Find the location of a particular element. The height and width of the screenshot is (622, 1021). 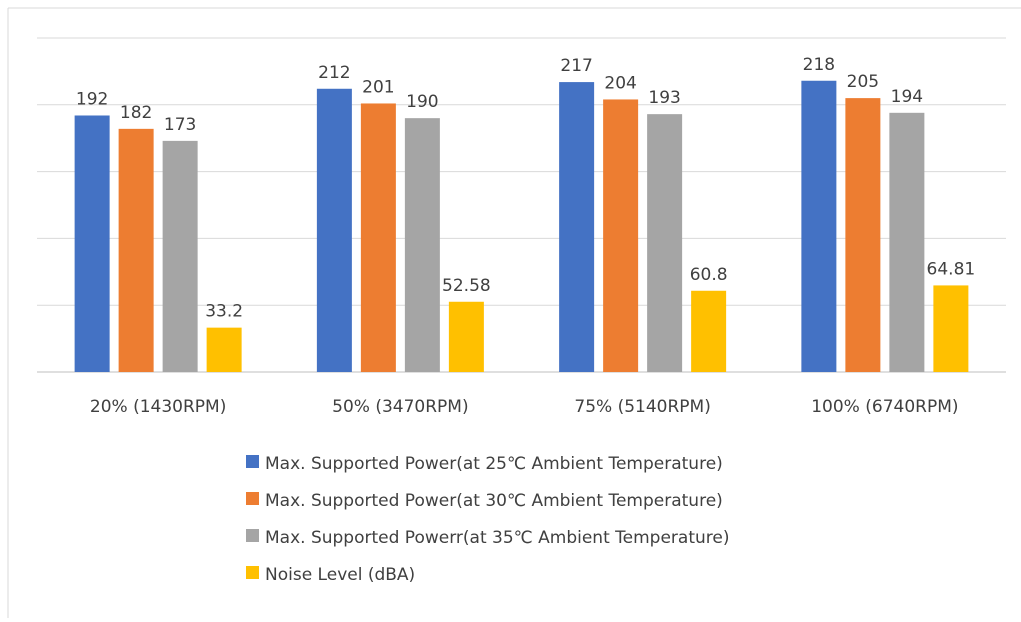

data-label: 192 is located at coordinates (92, 99).